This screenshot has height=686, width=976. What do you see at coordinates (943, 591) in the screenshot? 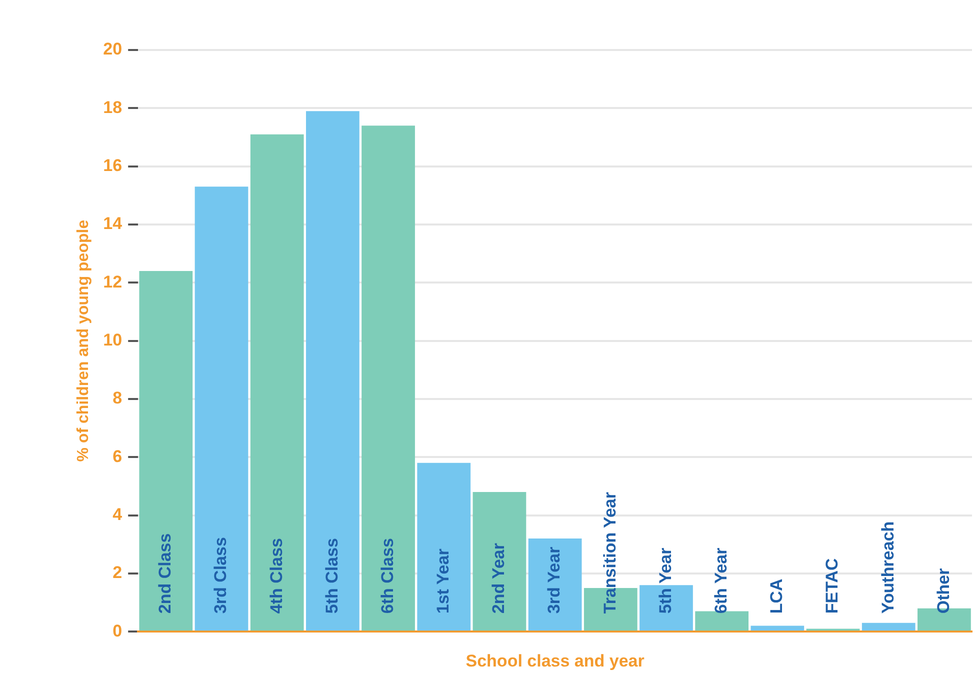
I see `x-tick-label: Other` at bounding box center [943, 591].